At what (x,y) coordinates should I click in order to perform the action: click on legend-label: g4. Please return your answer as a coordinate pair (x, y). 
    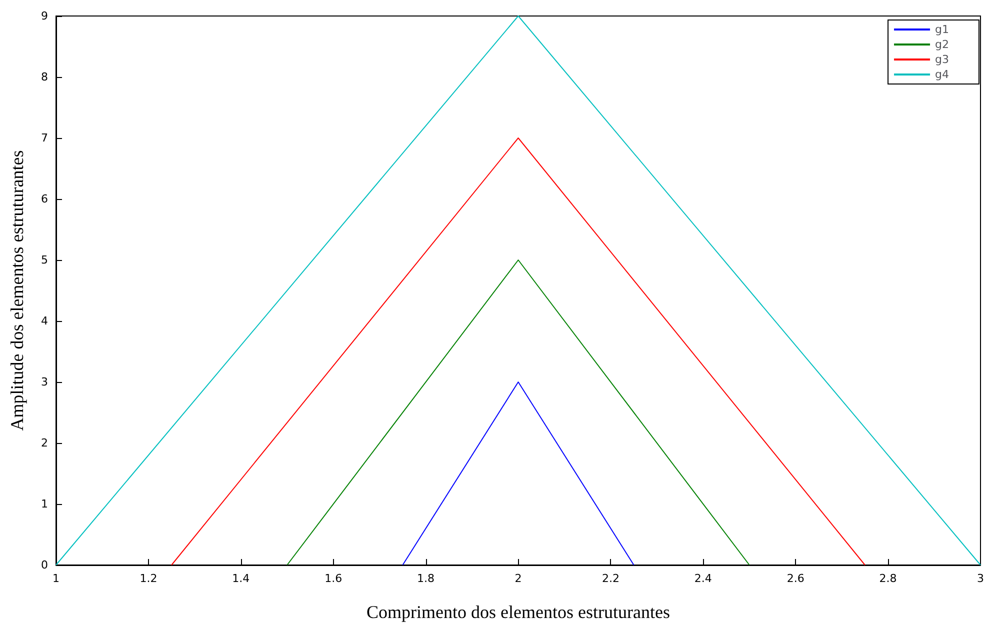
    Looking at the image, I should click on (942, 74).